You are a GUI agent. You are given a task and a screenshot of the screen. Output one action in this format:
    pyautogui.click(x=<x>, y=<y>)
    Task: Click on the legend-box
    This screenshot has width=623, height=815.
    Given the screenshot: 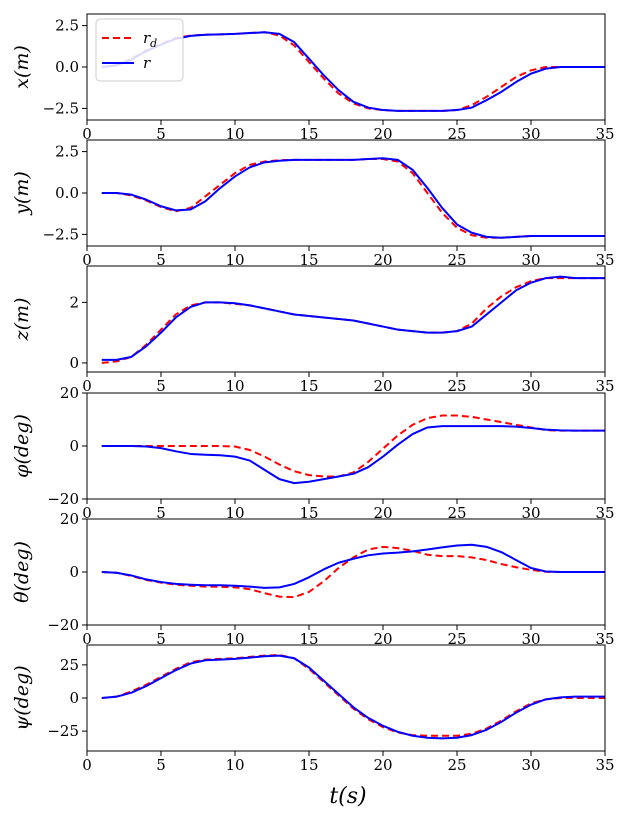 What is the action you would take?
    pyautogui.click(x=139, y=50)
    